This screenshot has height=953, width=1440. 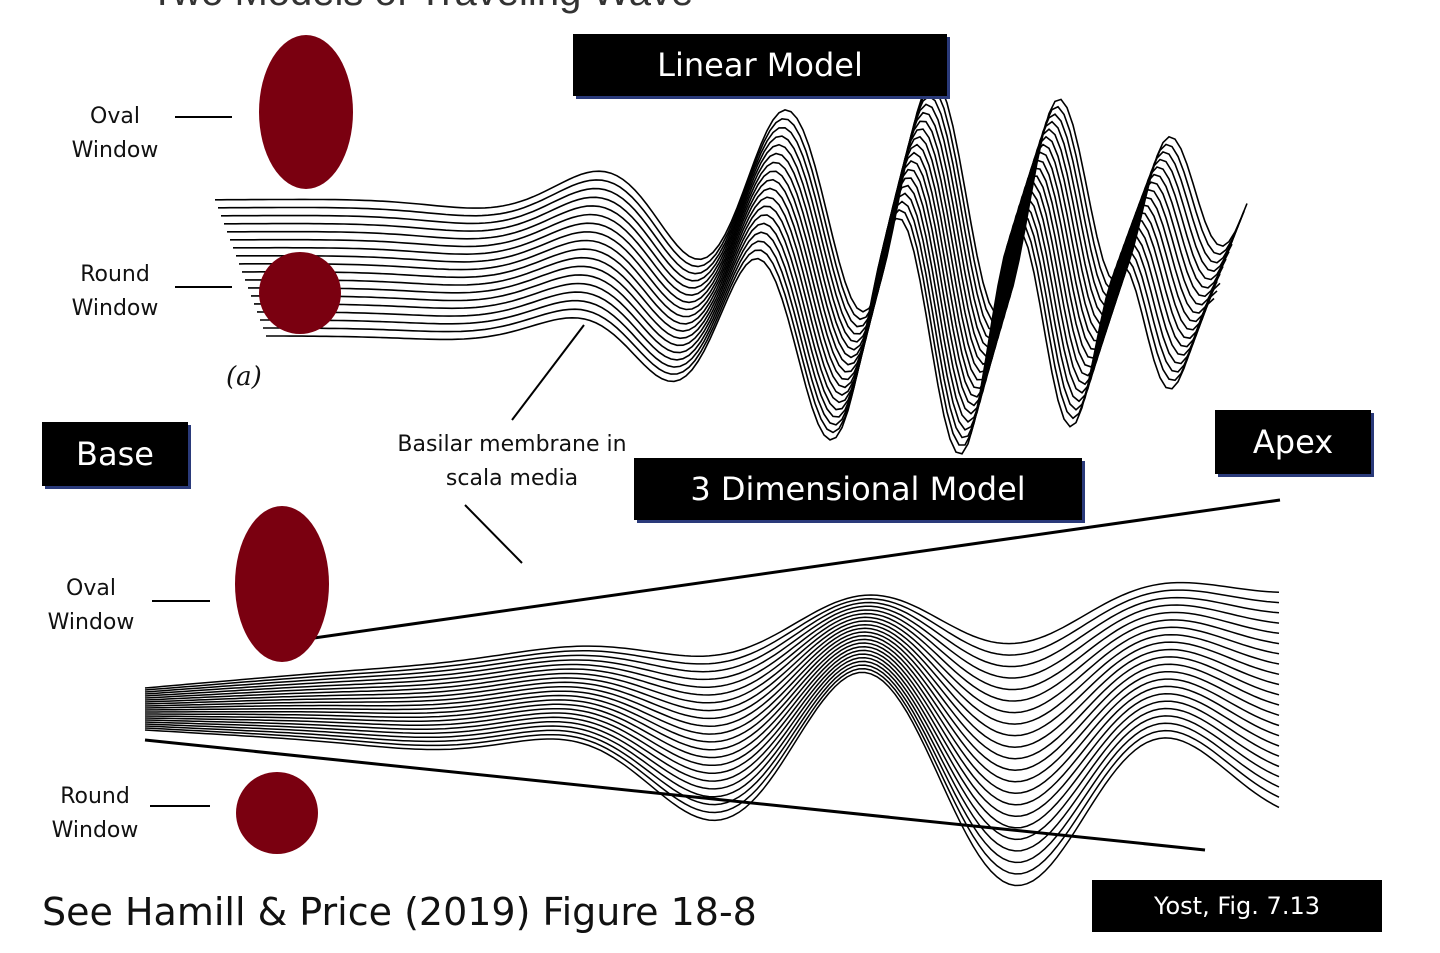 I want to click on linear-model-label: Linear Model, so click(x=760, y=65).